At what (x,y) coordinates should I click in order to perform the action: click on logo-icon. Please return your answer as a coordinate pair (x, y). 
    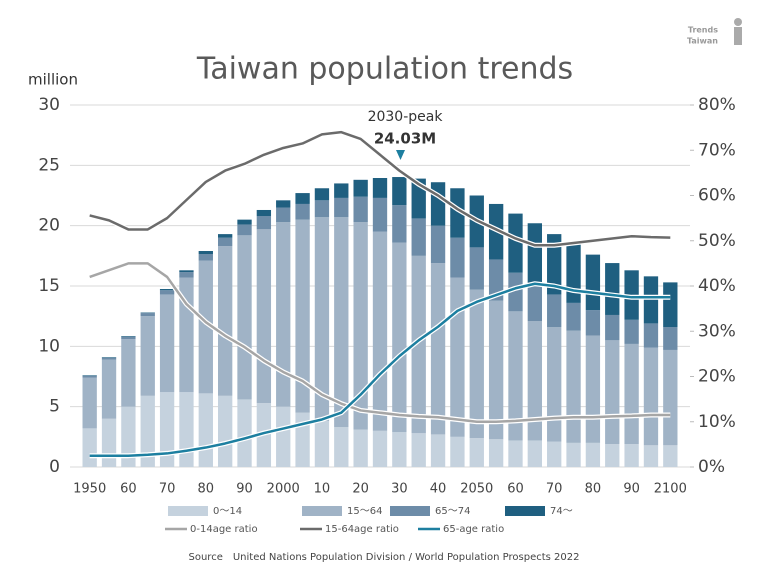
    Looking at the image, I should click on (738, 31).